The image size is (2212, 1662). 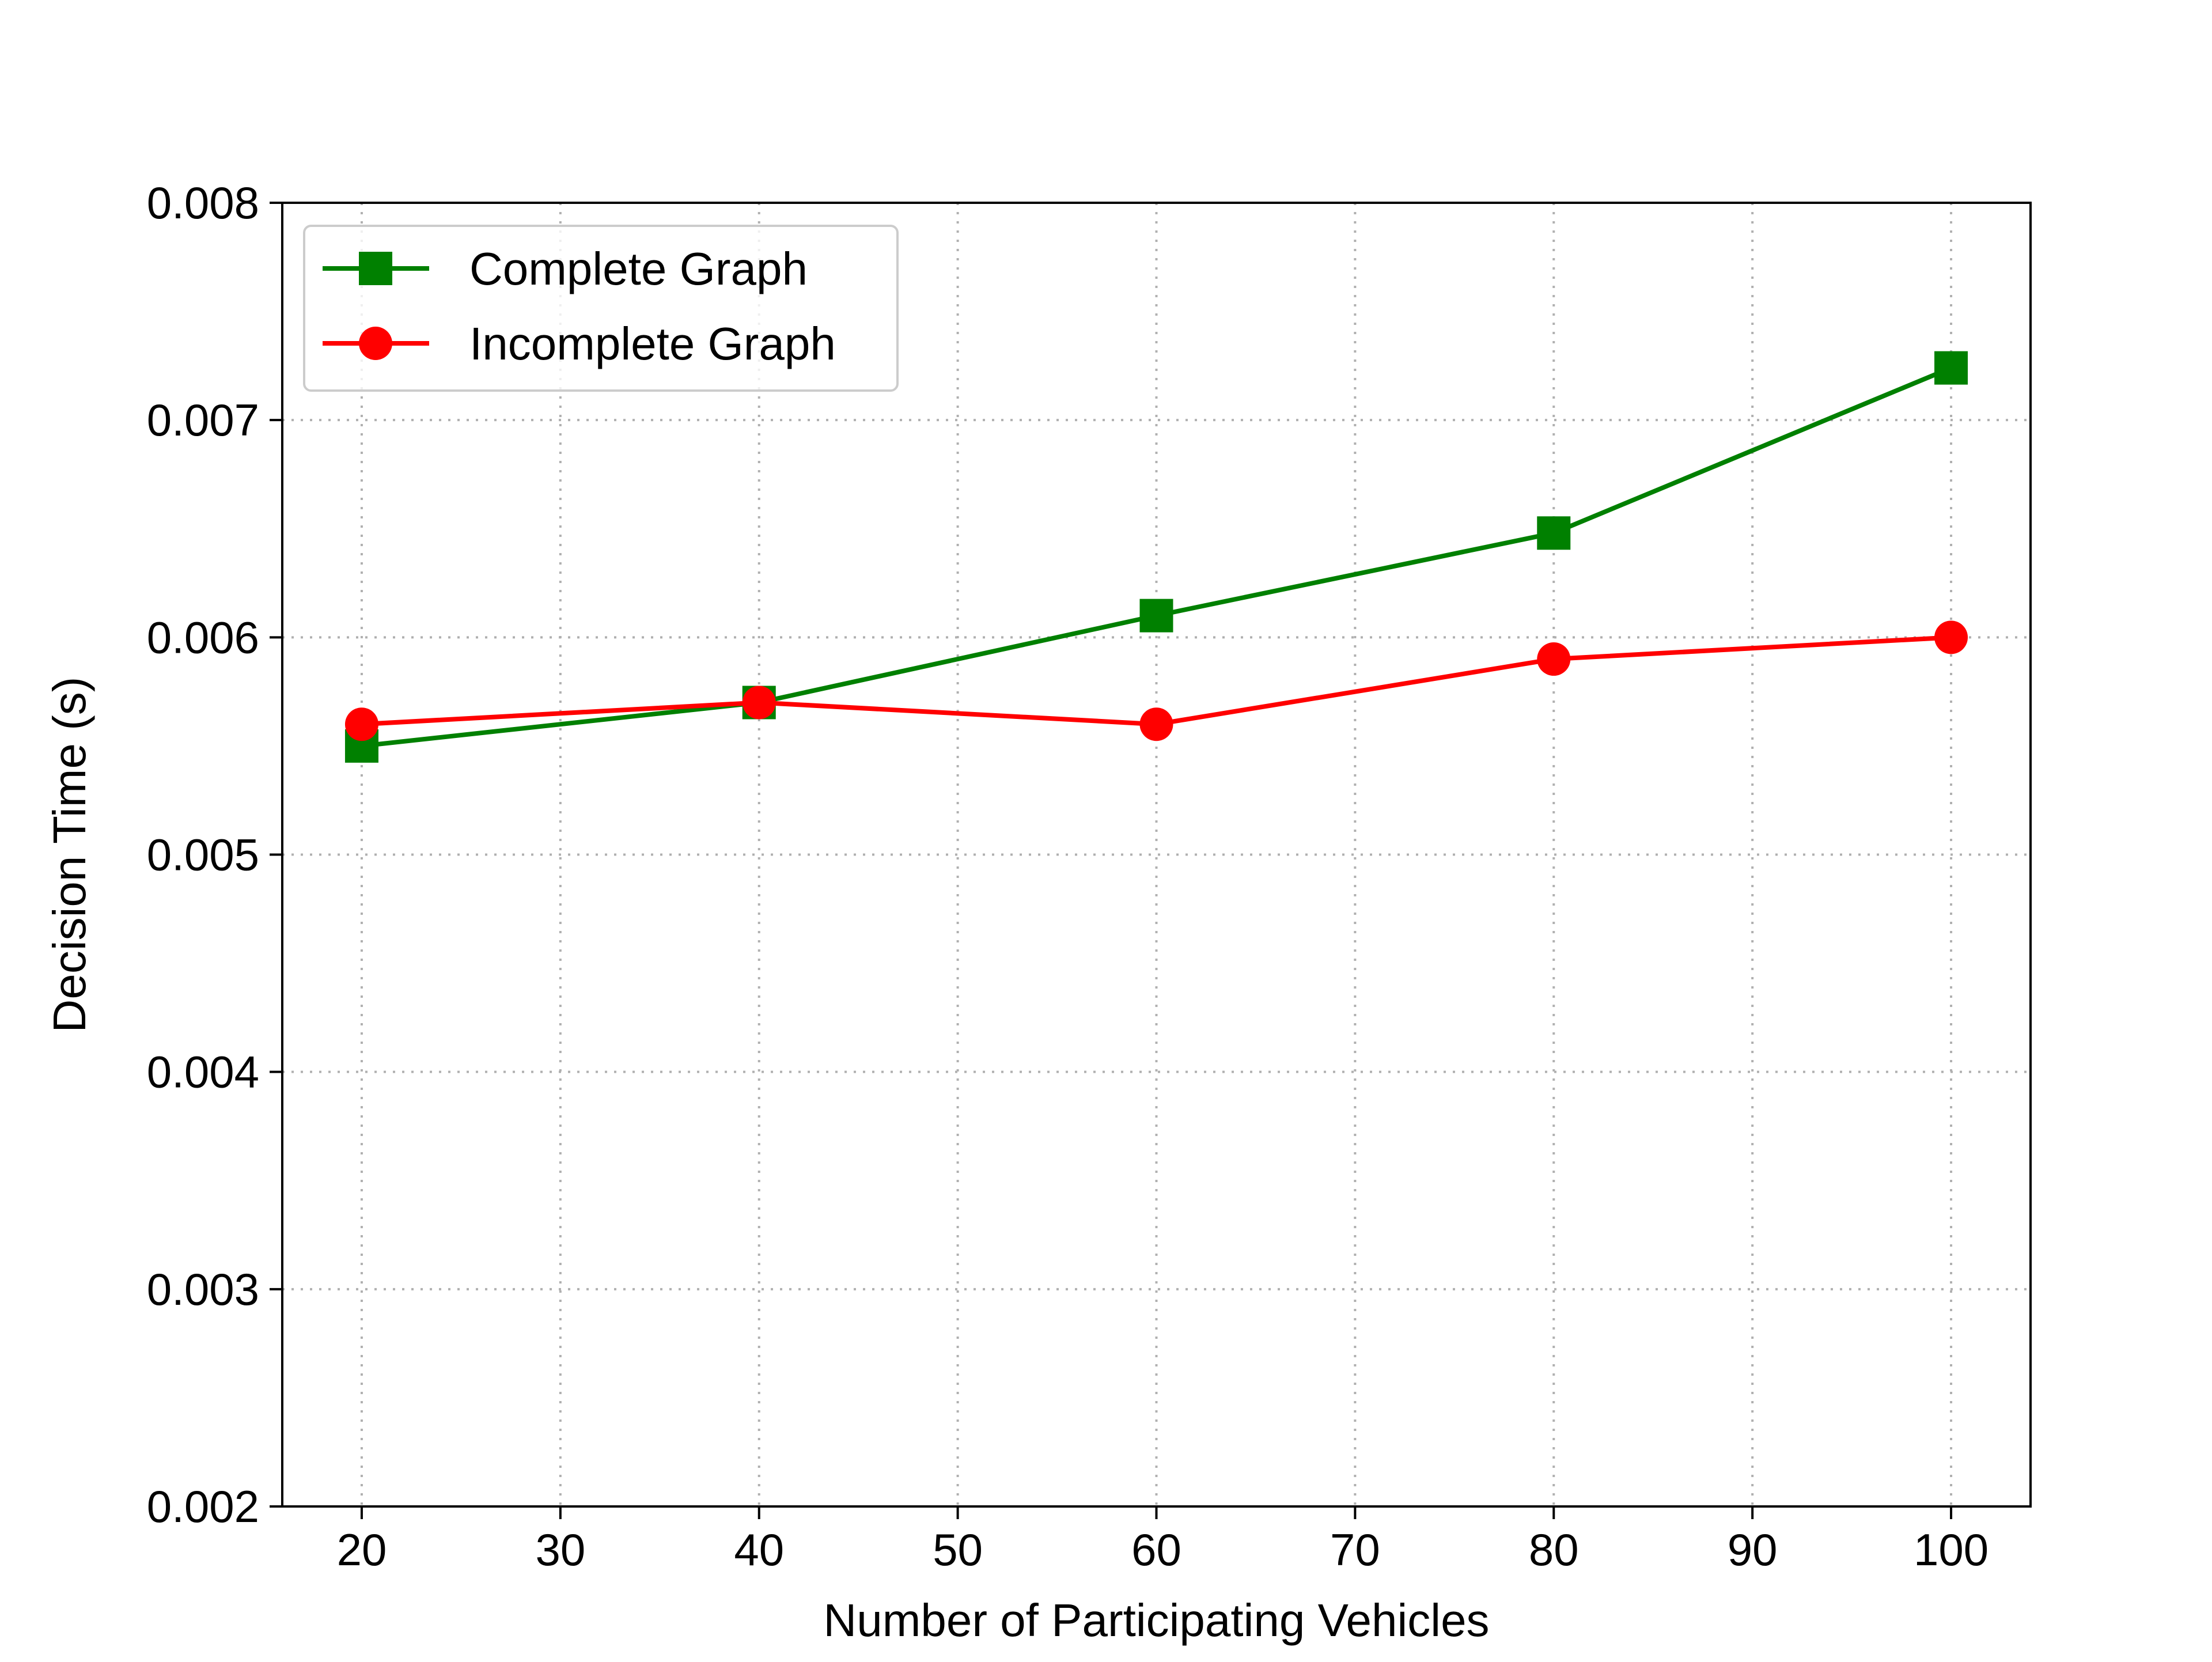 I want to click on y-axis-ticks: 0.002 0.003 0.004 0.005 0.006 0.007 0.008, so click(x=214, y=855).